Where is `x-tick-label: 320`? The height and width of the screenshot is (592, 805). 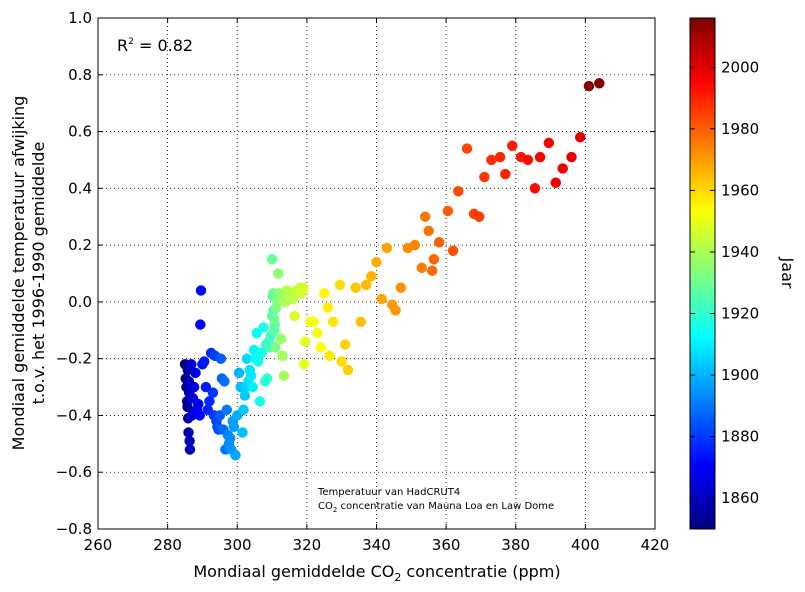
x-tick-label: 320 is located at coordinates (307, 545).